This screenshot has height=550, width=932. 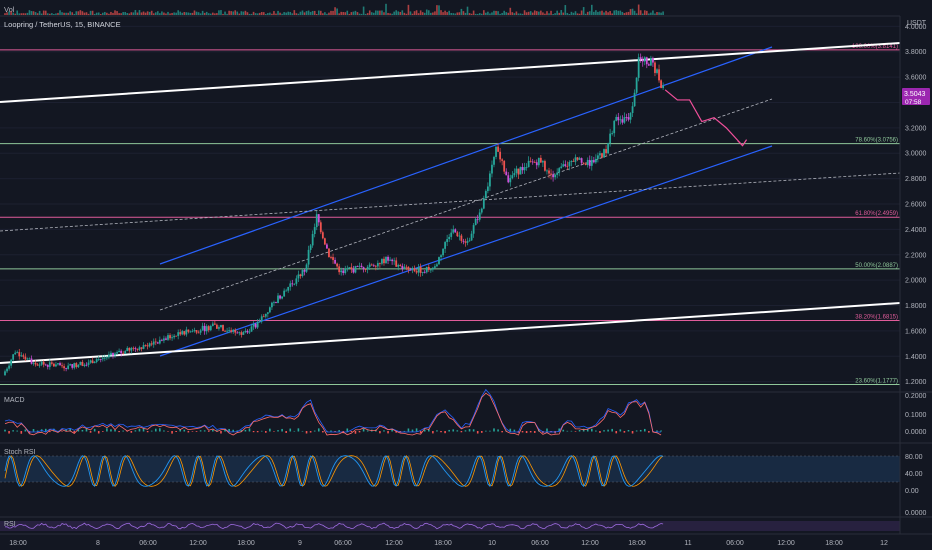 I want to click on lower-white-trendline, so click(x=450, y=333).